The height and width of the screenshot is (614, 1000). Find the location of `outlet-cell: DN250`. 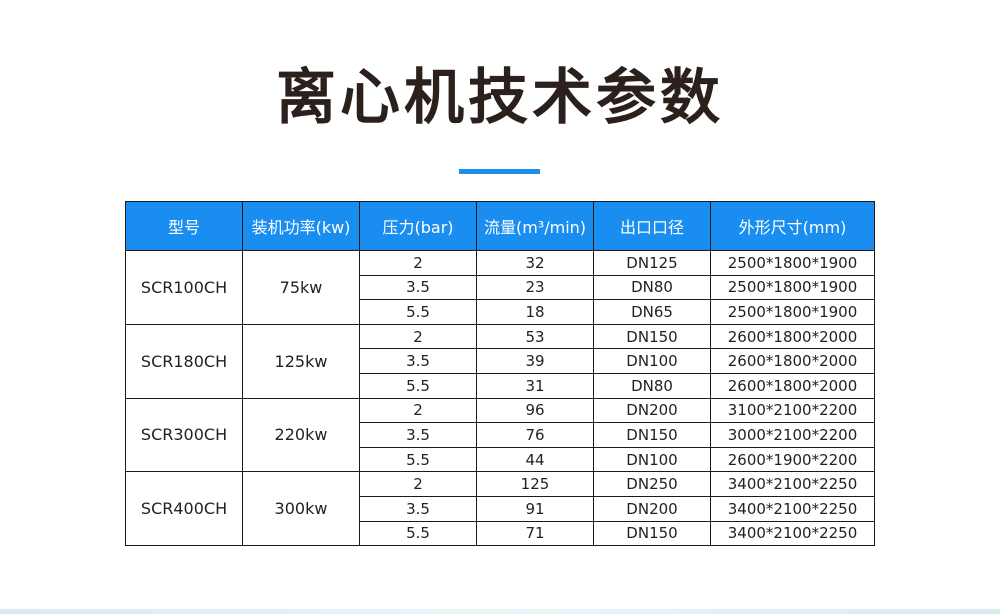

outlet-cell: DN250 is located at coordinates (652, 484).